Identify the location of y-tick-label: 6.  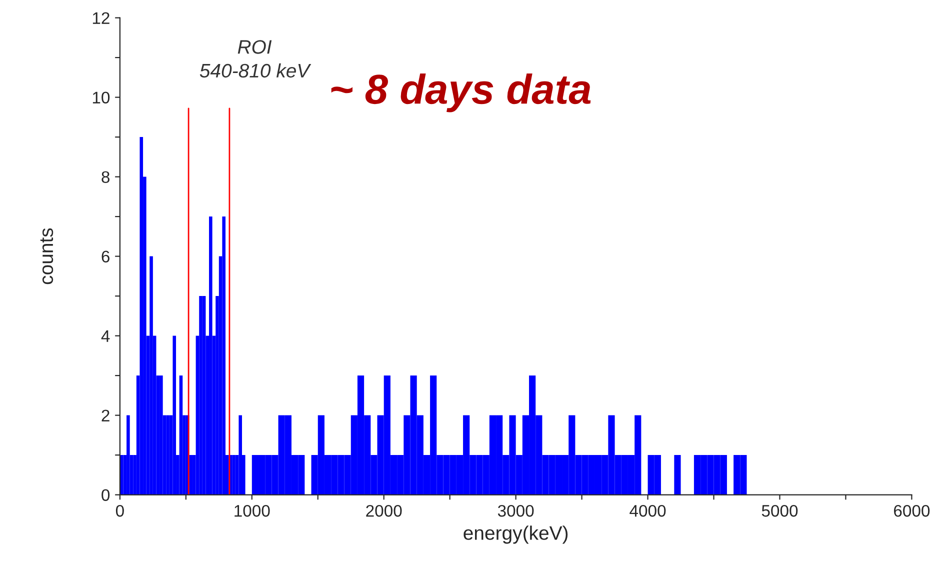
(106, 256).